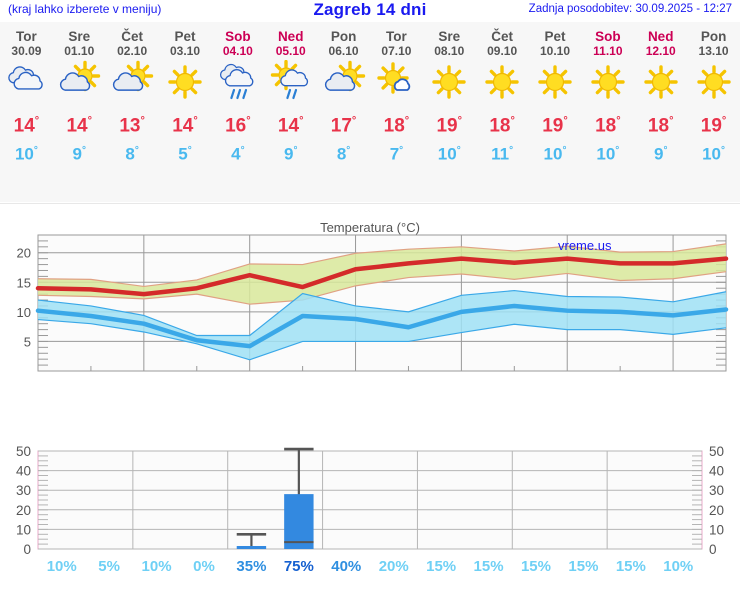 The height and width of the screenshot is (600, 740). What do you see at coordinates (554, 51) in the screenshot?
I see `day-date: 10.10` at bounding box center [554, 51].